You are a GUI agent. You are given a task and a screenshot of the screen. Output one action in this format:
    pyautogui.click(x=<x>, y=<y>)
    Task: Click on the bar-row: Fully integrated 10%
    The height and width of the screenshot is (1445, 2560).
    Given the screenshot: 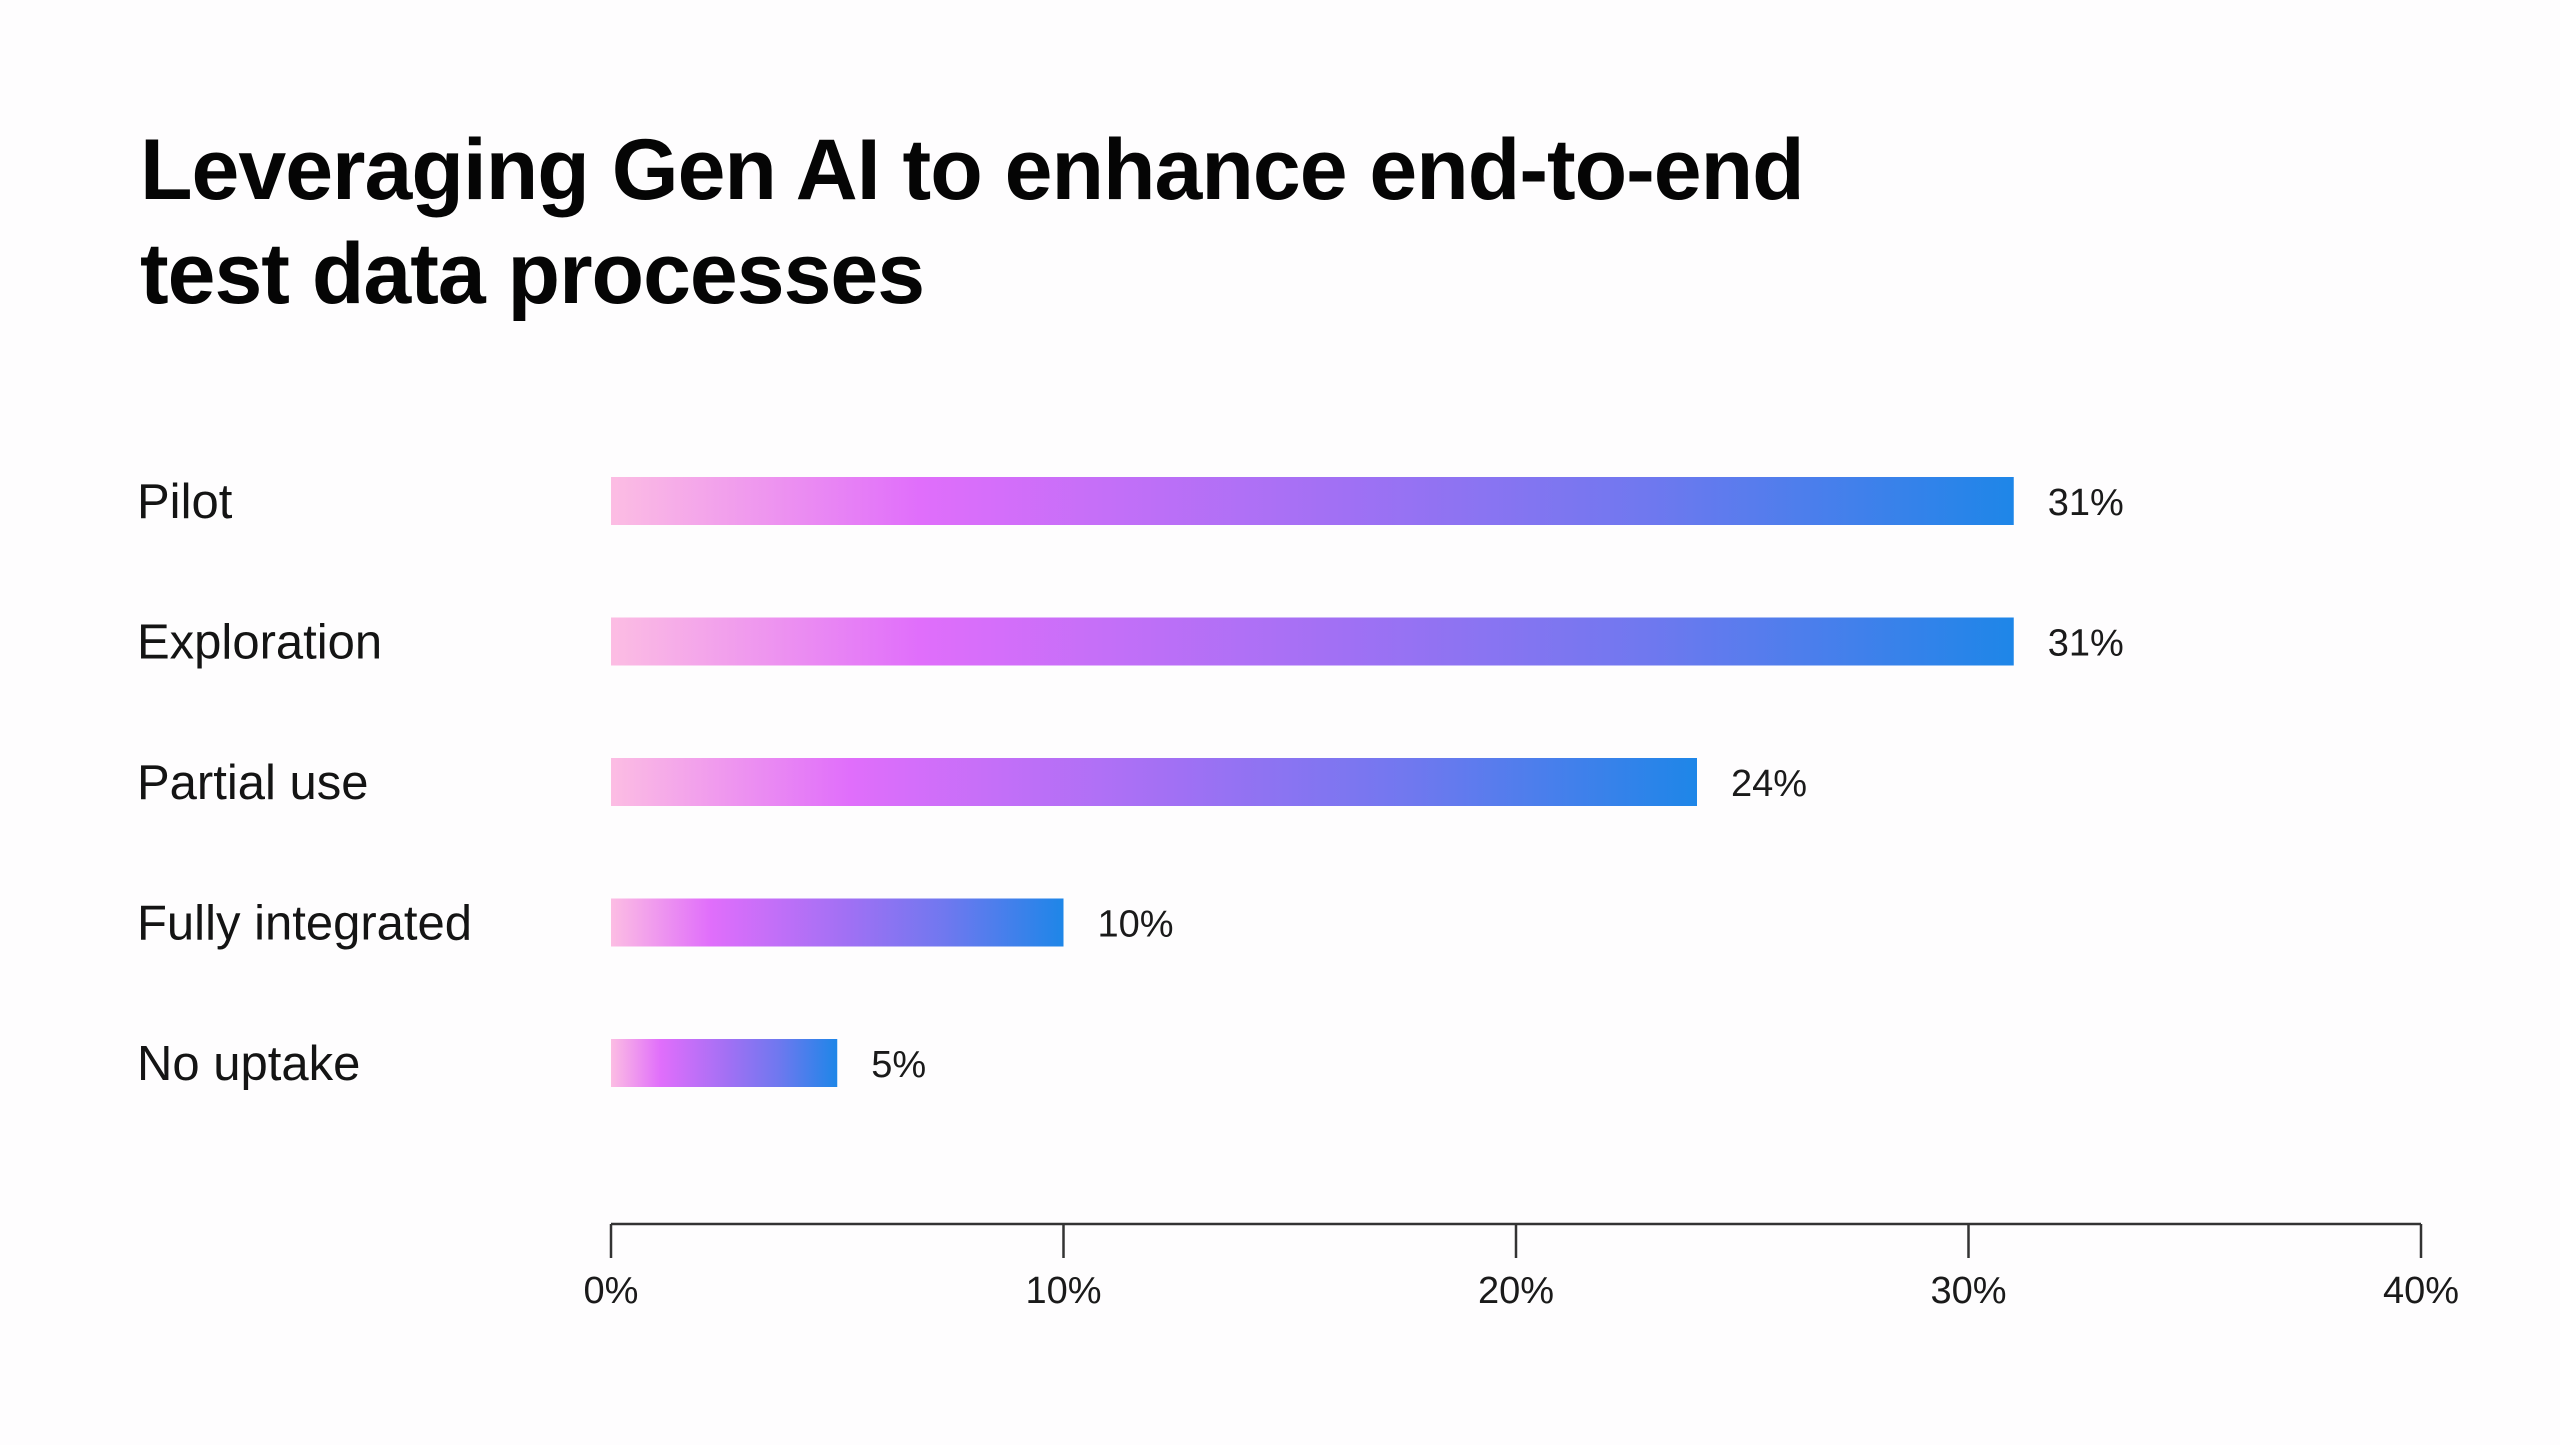 What is the action you would take?
    pyautogui.click(x=655, y=924)
    